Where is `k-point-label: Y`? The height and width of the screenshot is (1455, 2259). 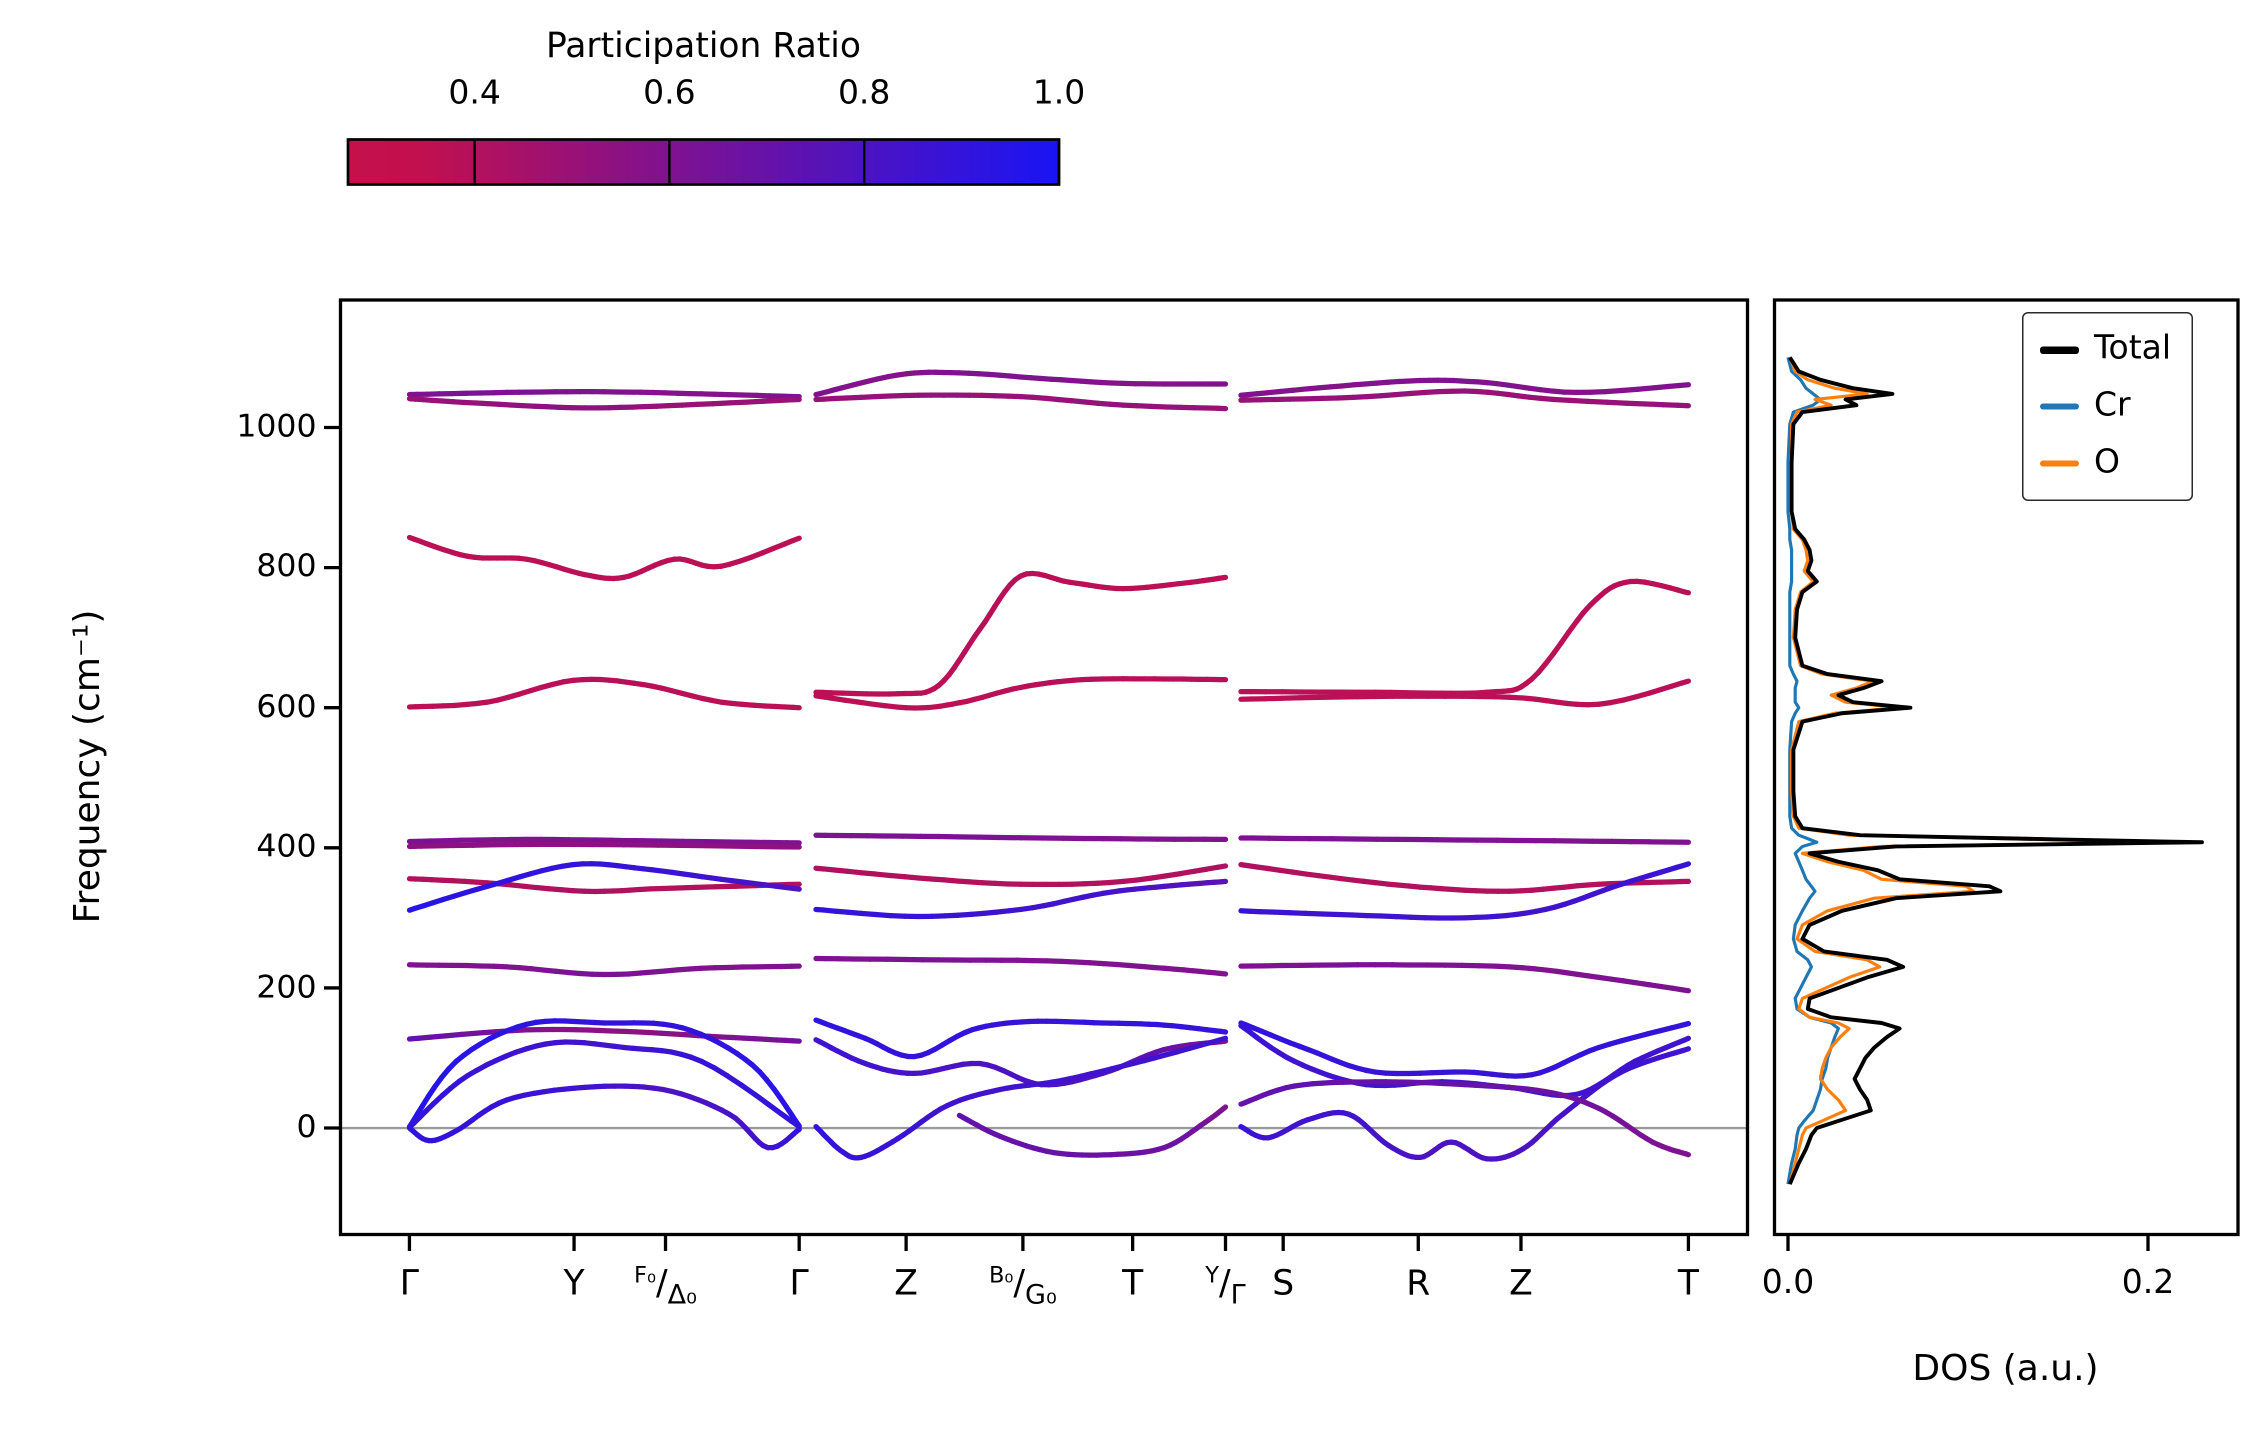 k-point-label: Y is located at coordinates (574, 1284).